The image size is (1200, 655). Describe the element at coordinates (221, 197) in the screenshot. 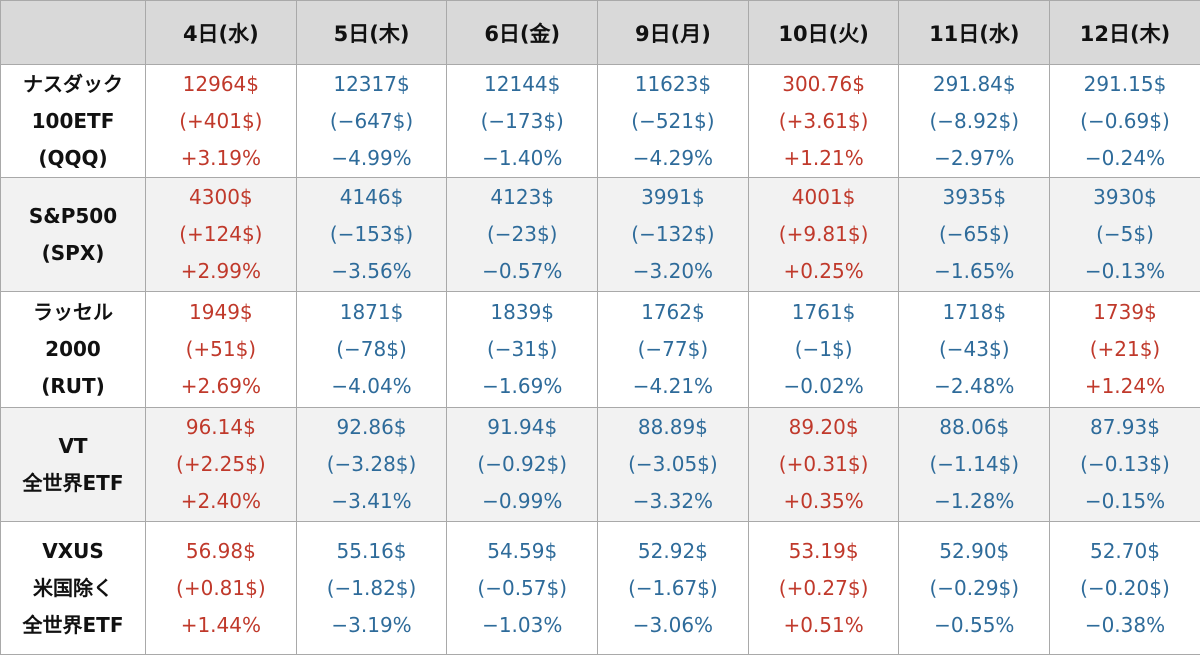

I see `price-value: 4300$` at that location.